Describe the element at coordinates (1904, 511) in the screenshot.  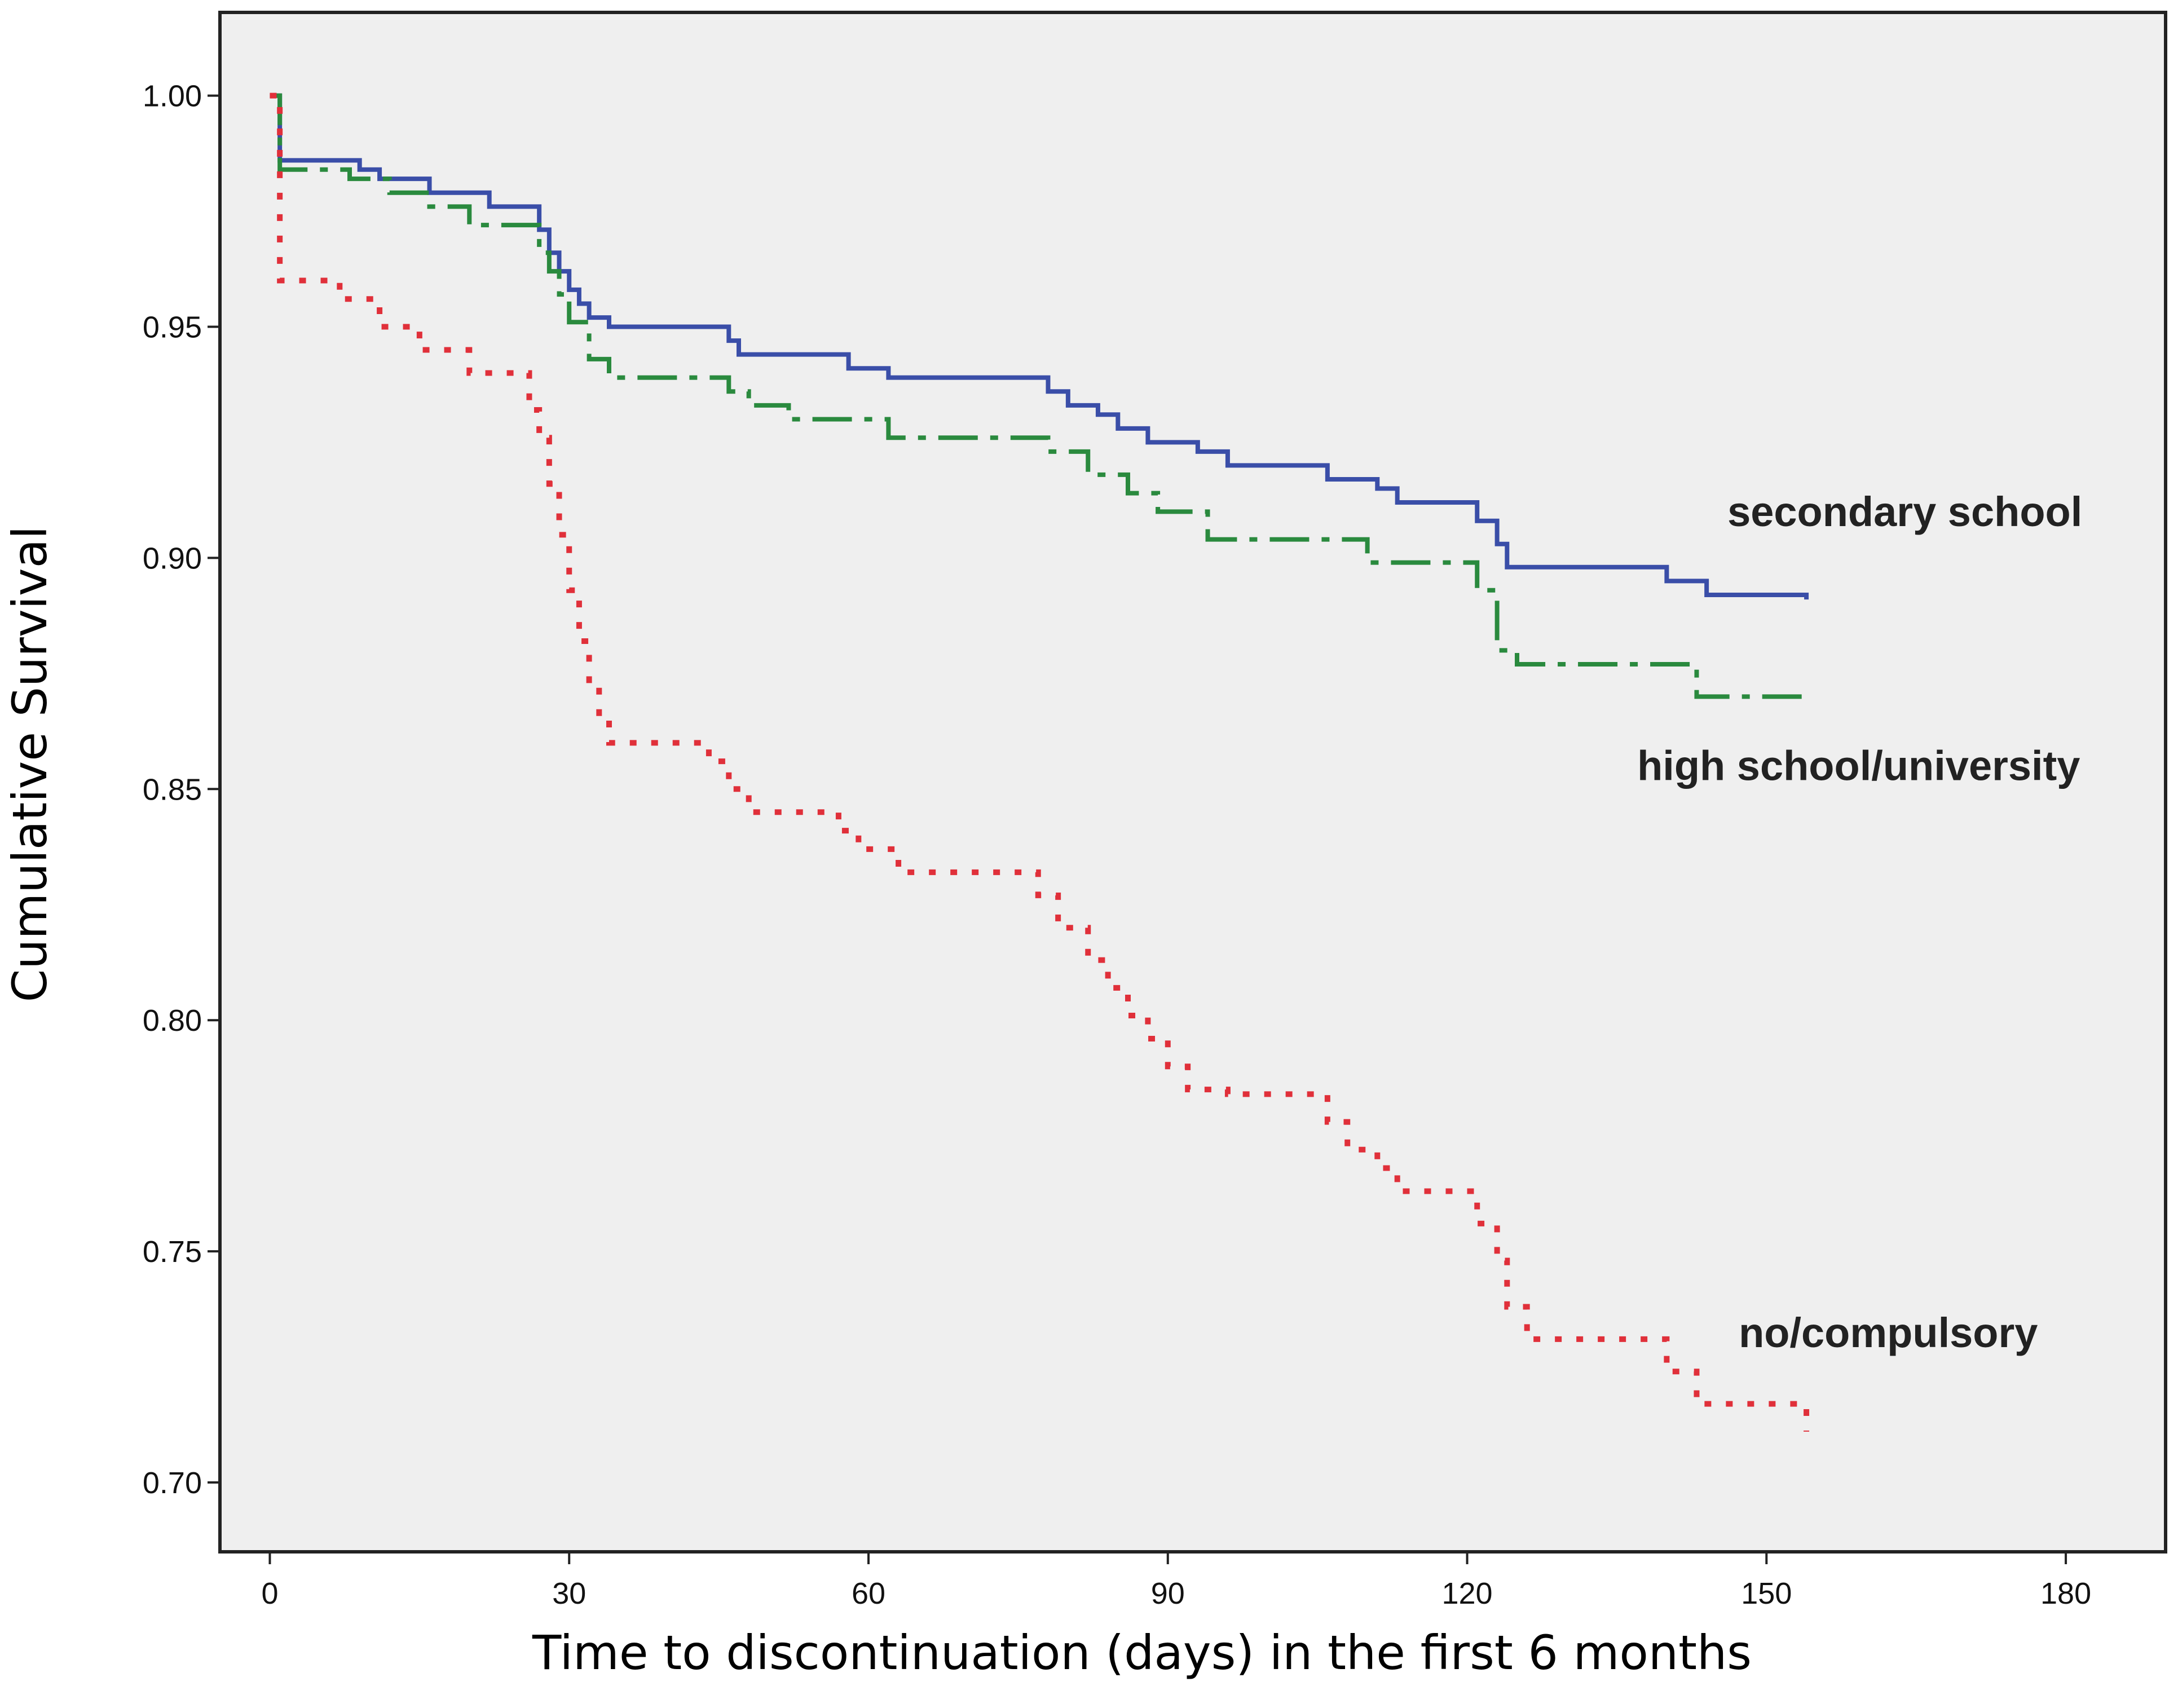
I see `series-label: secondary school` at that location.